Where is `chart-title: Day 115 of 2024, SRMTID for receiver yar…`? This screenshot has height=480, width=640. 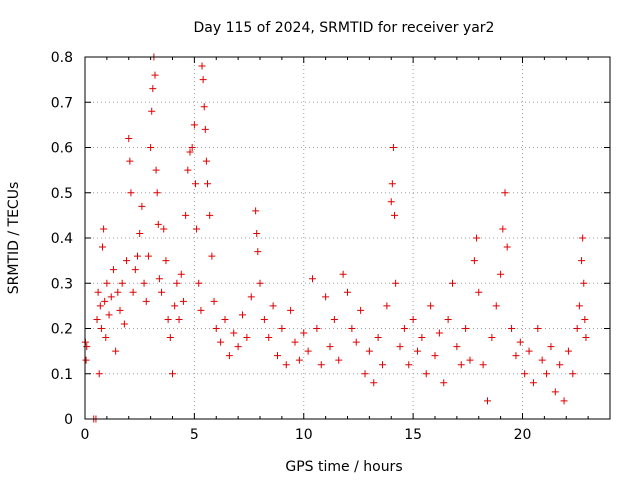 chart-title: Day 115 of 2024, SRMTID for receiver yar… is located at coordinates (344, 28).